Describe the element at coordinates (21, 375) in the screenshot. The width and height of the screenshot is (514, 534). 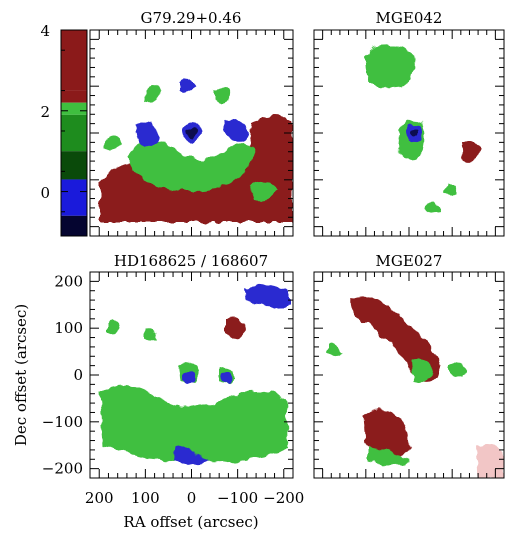
I see `y-axis-label: Dec offset (arcsec)` at that location.